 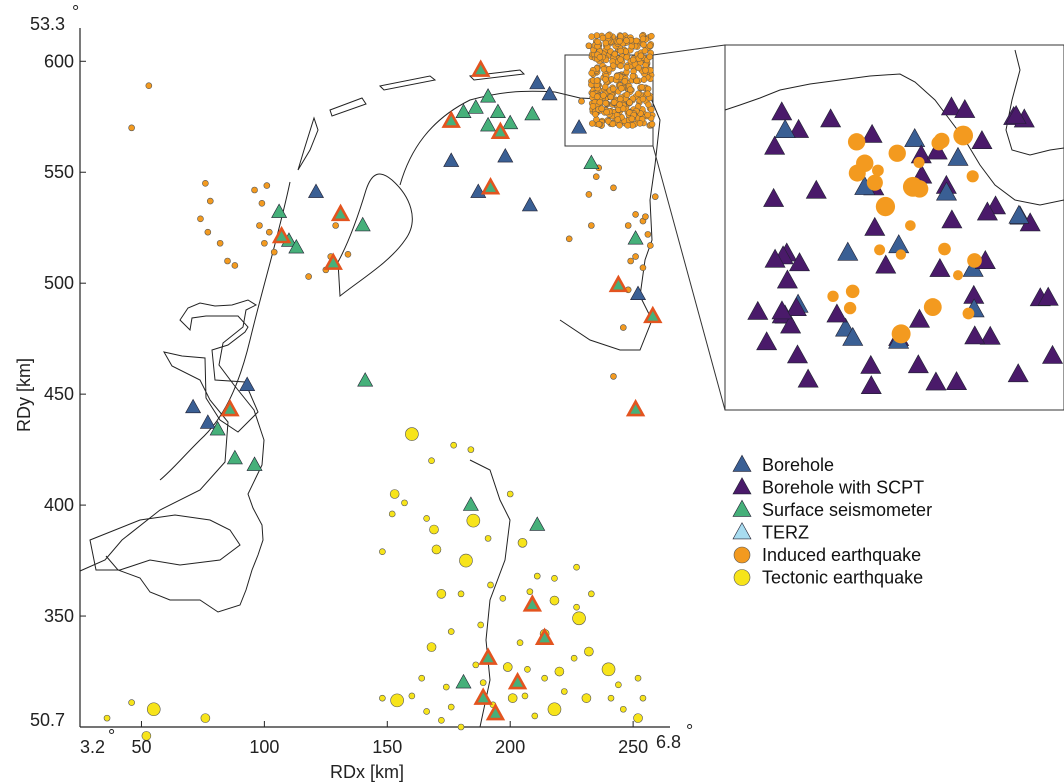 I want to click on legend-label: Surface seismometer, so click(x=847, y=510).